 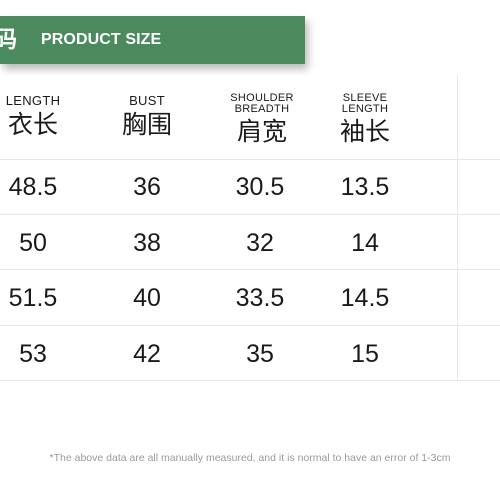 I want to click on table-cell: 14, so click(x=365, y=243).